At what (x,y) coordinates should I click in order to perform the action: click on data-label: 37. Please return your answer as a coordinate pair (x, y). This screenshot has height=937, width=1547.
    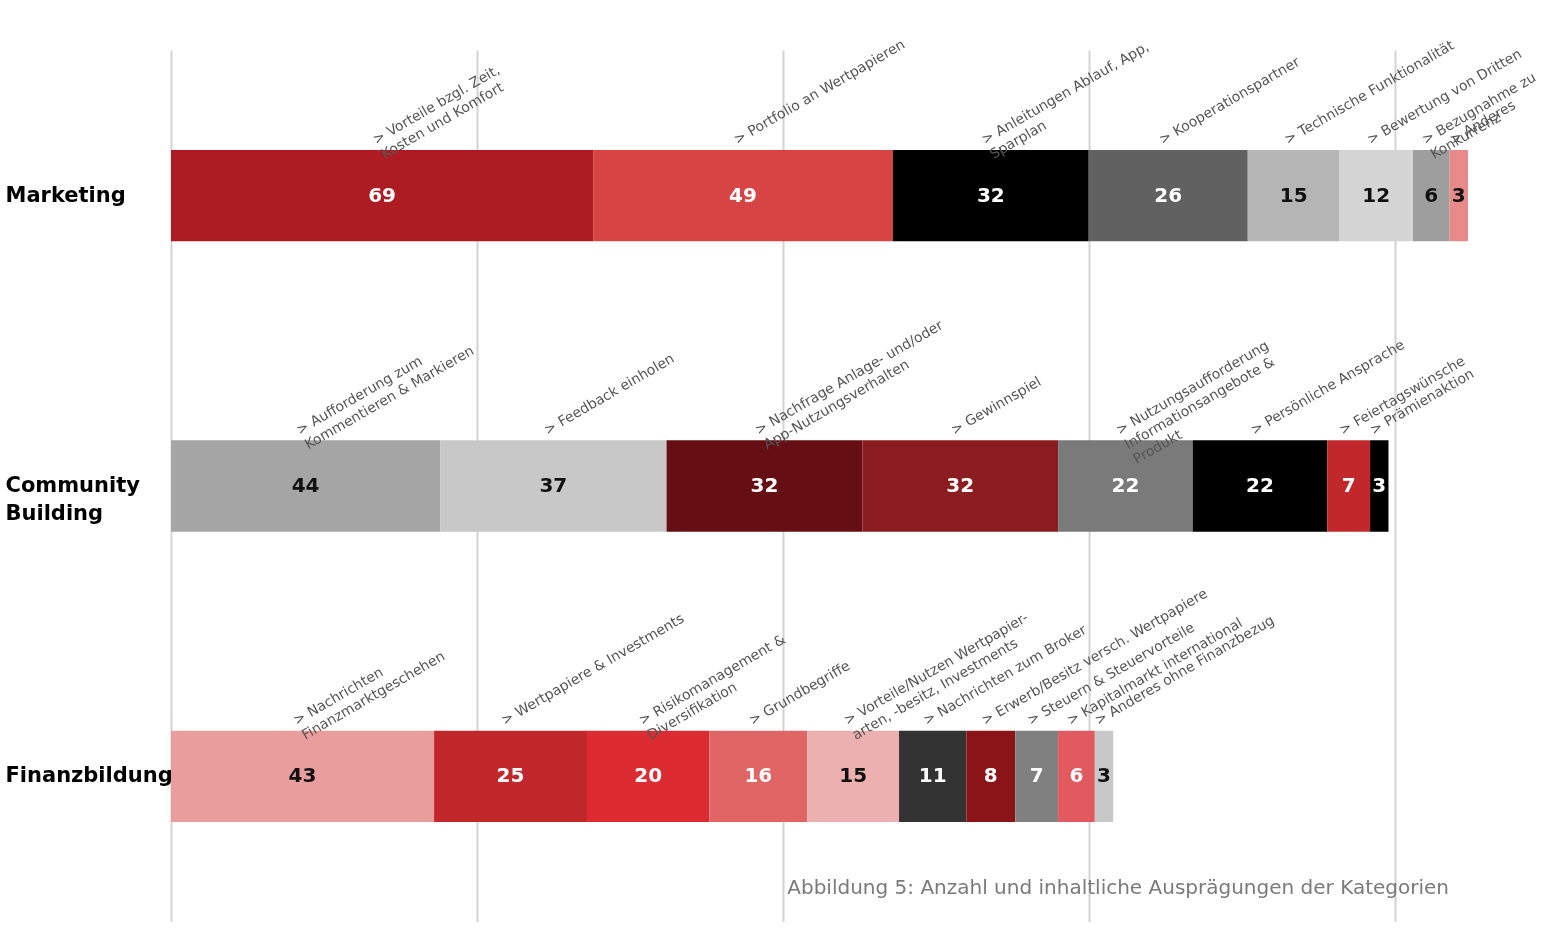
    Looking at the image, I should click on (553, 485).